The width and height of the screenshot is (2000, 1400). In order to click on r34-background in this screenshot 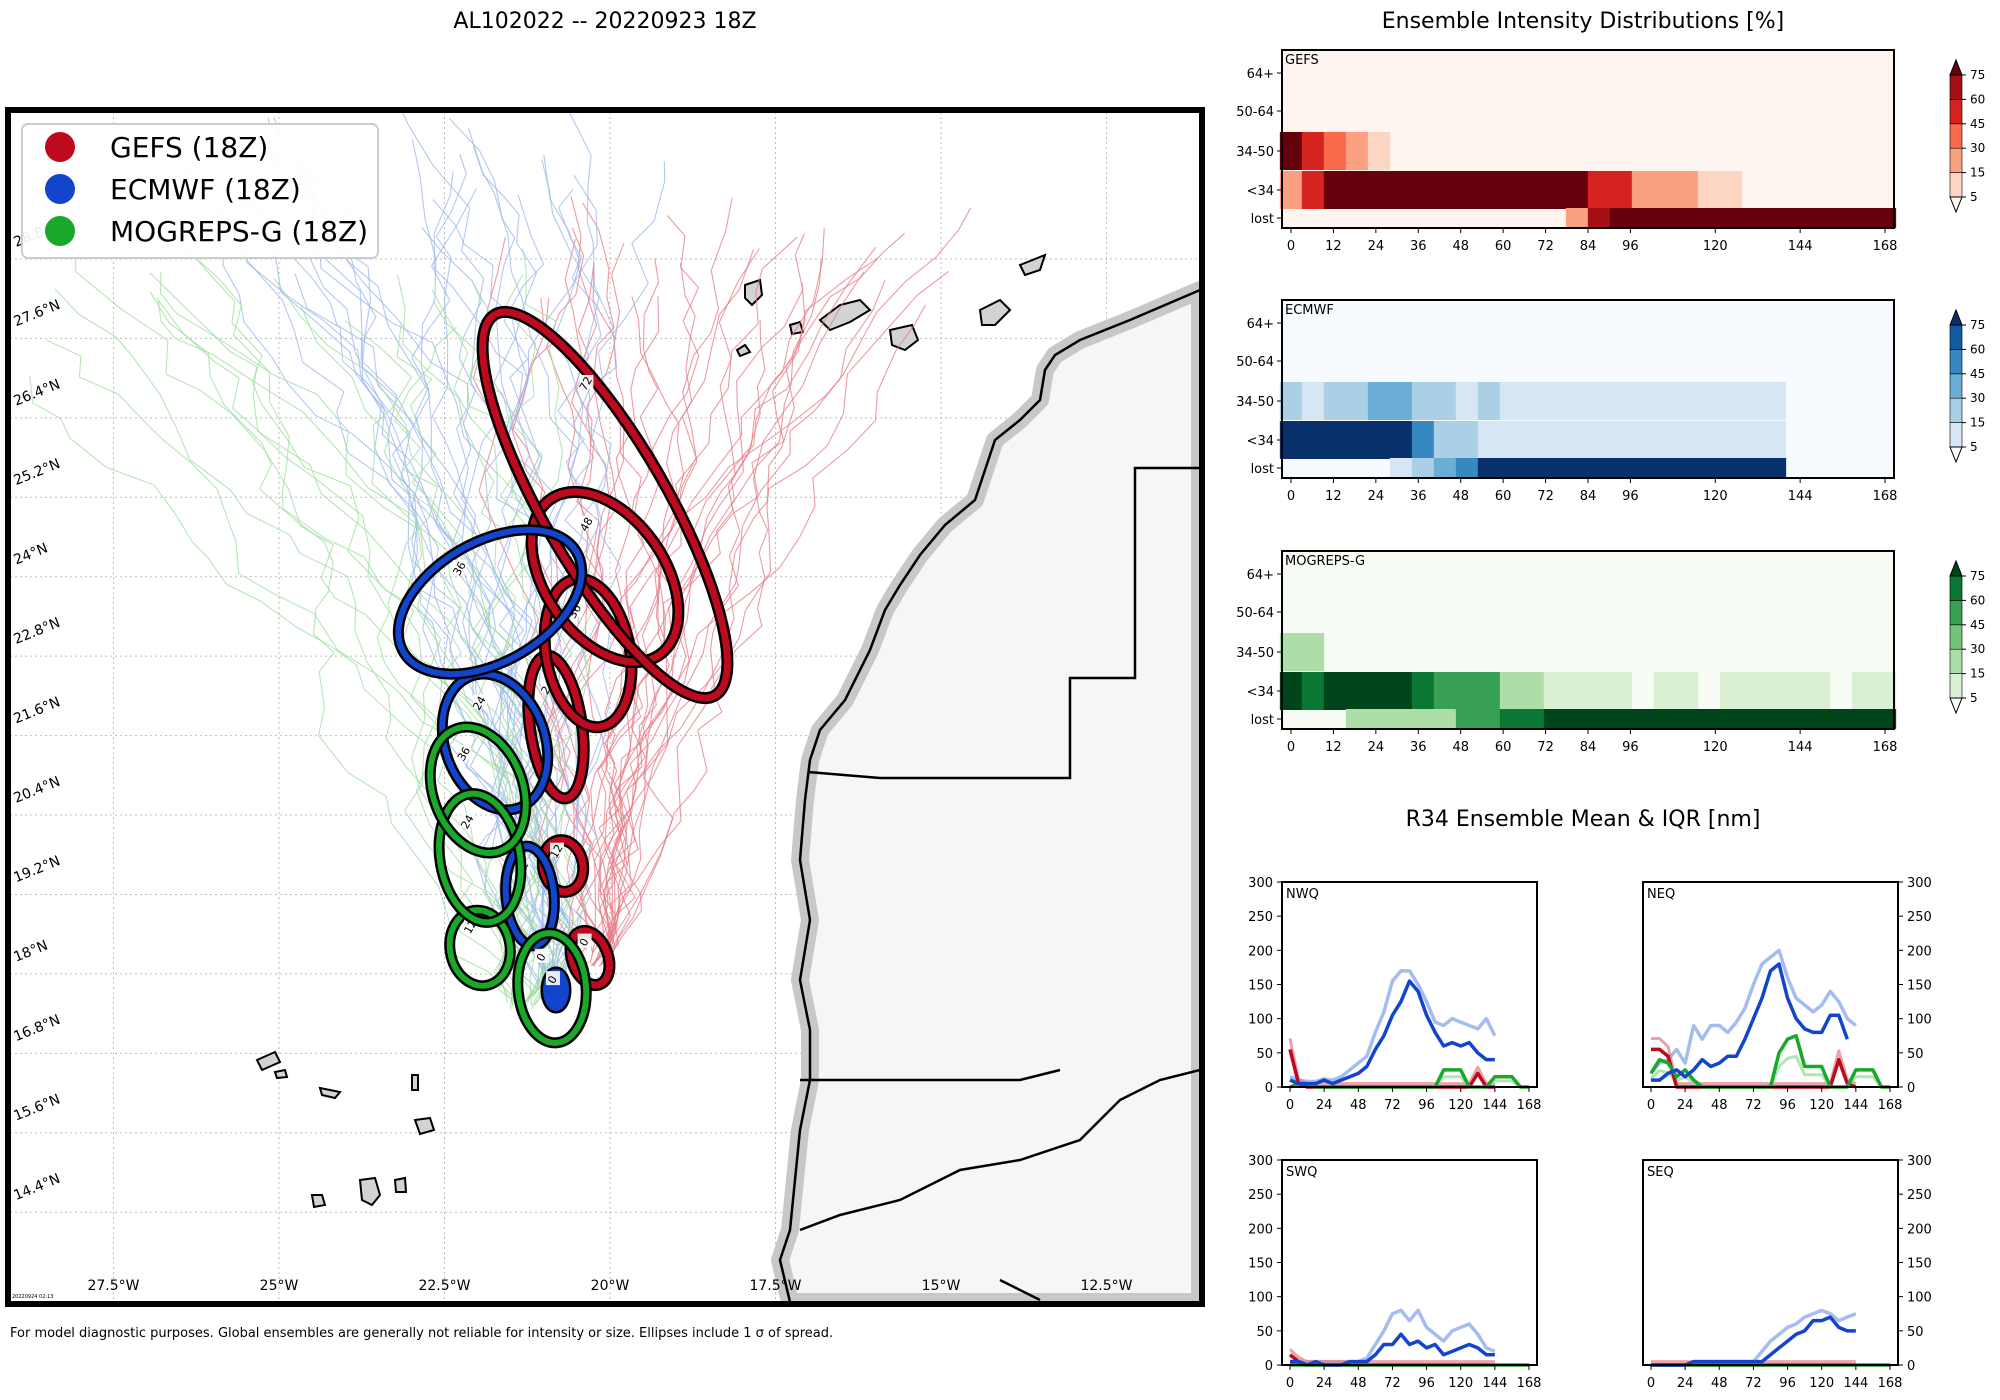, I will do `click(1409, 1262)`.